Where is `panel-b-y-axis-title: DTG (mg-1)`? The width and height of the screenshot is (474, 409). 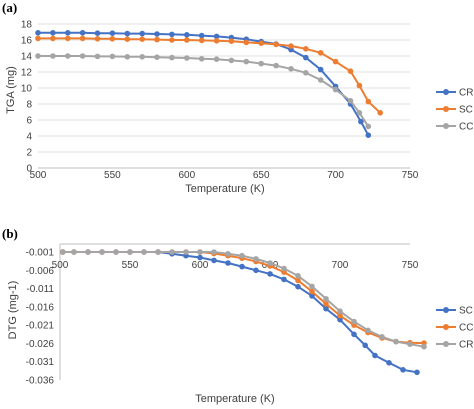 panel-b-y-axis-title: DTG (mg-1) is located at coordinates (13, 310).